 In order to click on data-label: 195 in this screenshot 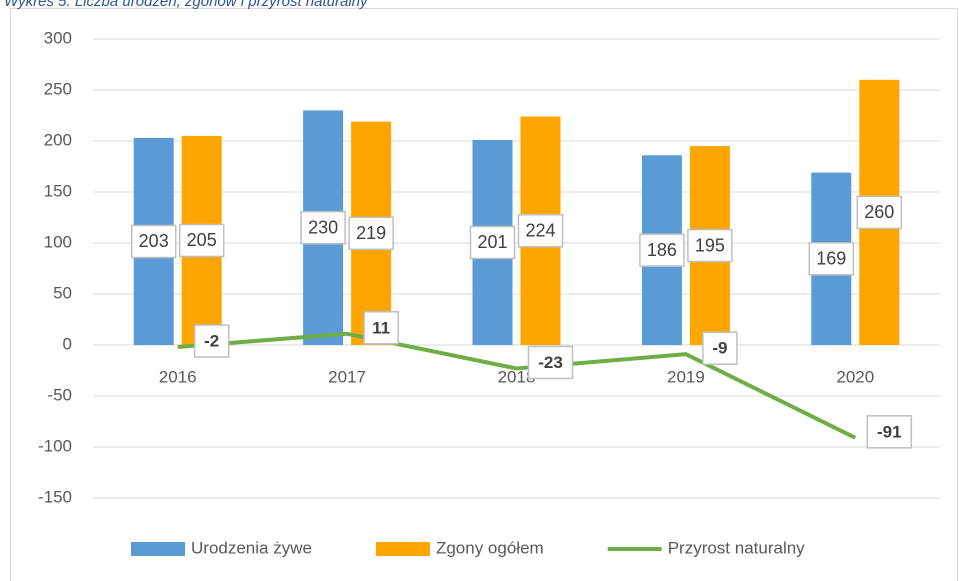, I will do `click(710, 245)`.